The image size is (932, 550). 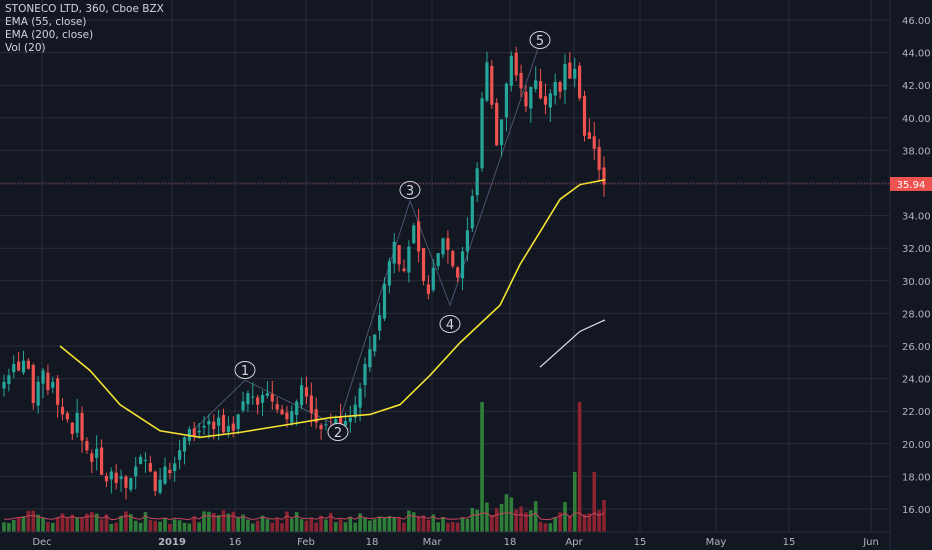 What do you see at coordinates (916, 119) in the screenshot?
I see `y-tick-label: 40.00` at bounding box center [916, 119].